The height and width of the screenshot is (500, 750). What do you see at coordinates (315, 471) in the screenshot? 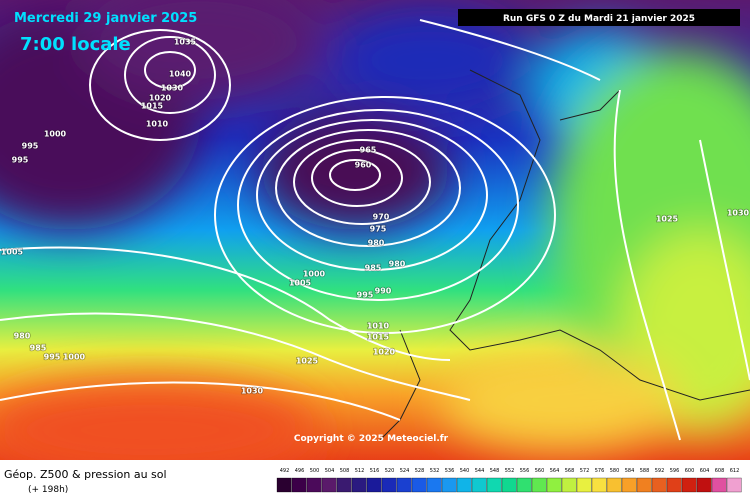
I see `colorbar-label: 500` at bounding box center [315, 471].